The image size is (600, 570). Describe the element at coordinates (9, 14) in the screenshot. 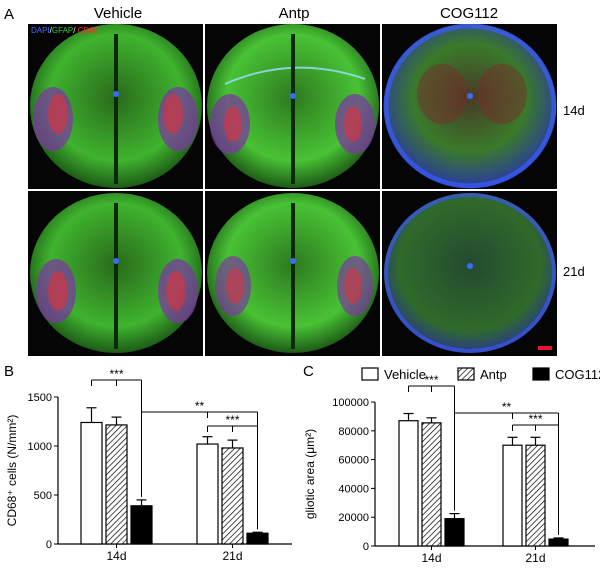

I see `panel-a-letter: A` at that location.